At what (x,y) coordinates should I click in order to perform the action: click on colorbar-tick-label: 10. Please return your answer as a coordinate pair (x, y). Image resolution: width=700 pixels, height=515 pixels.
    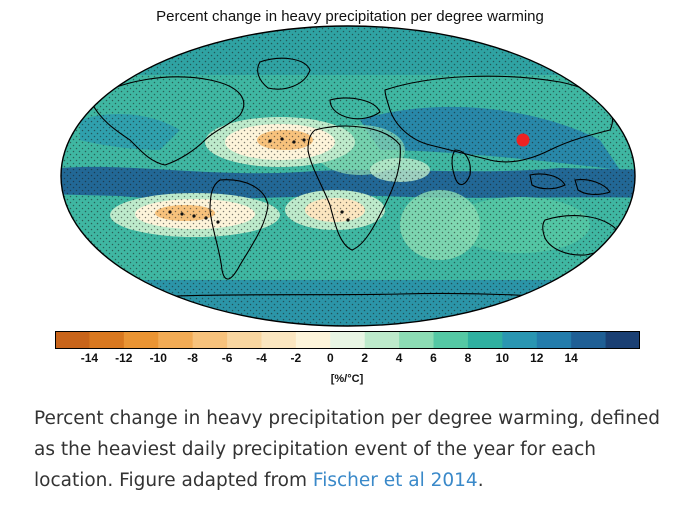
    Looking at the image, I should click on (502, 358).